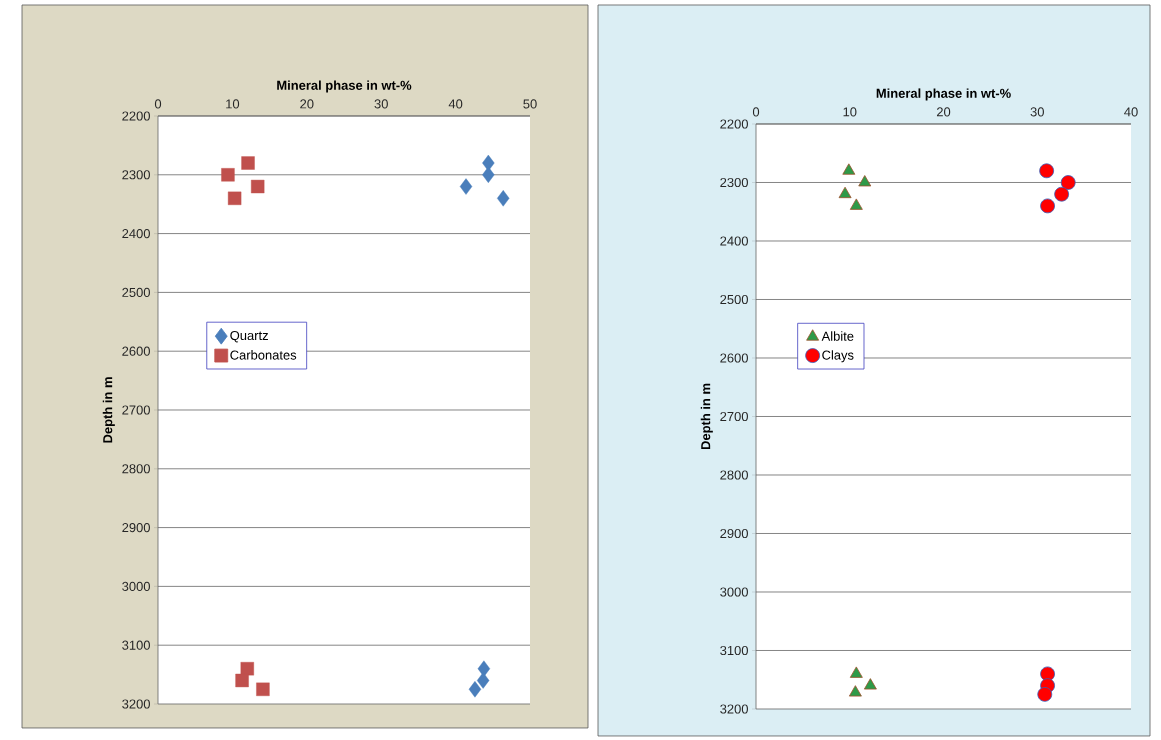 Image resolution: width=1161 pixels, height=740 pixels. I want to click on legend-label: Quartz, so click(249, 336).